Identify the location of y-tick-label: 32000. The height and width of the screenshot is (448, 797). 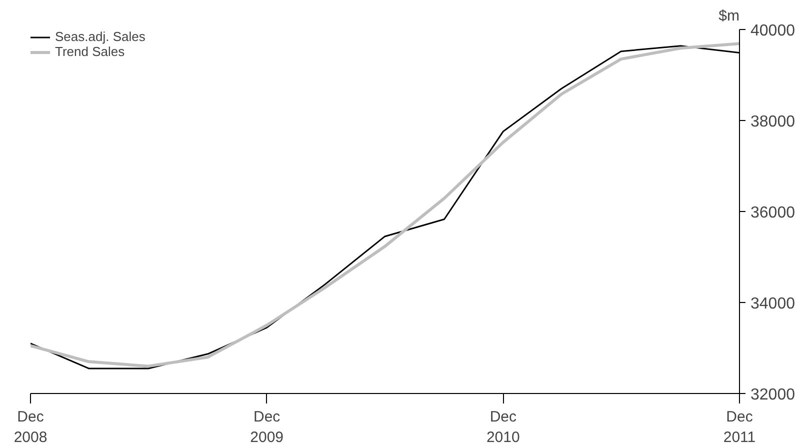
(773, 395).